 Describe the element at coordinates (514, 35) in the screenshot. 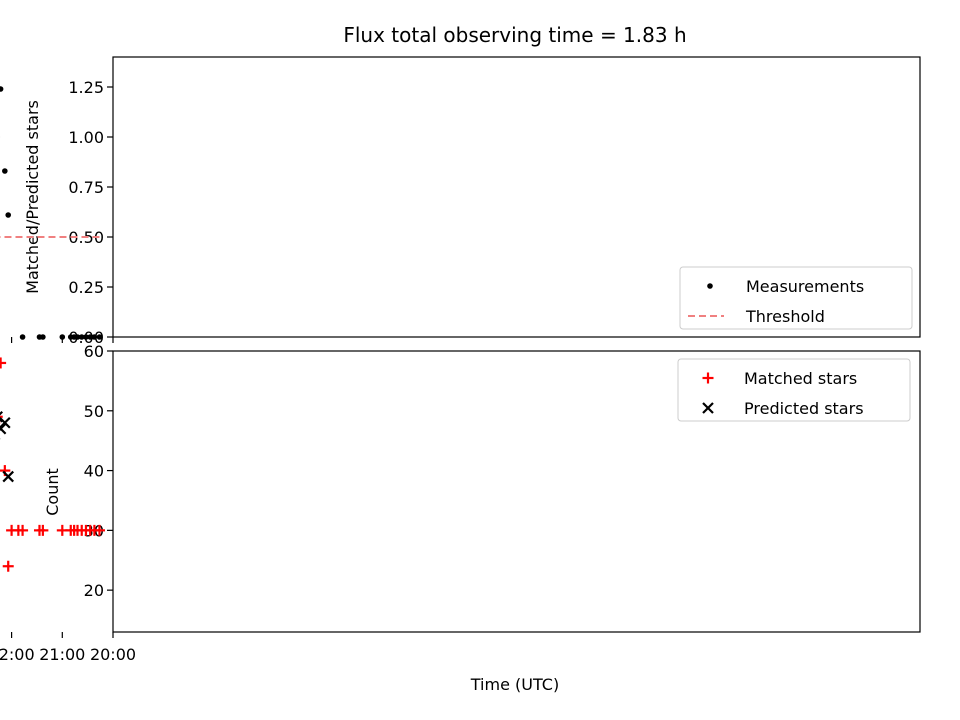

I see `plot-title: Flux total observing time = 1.83 h` at that location.